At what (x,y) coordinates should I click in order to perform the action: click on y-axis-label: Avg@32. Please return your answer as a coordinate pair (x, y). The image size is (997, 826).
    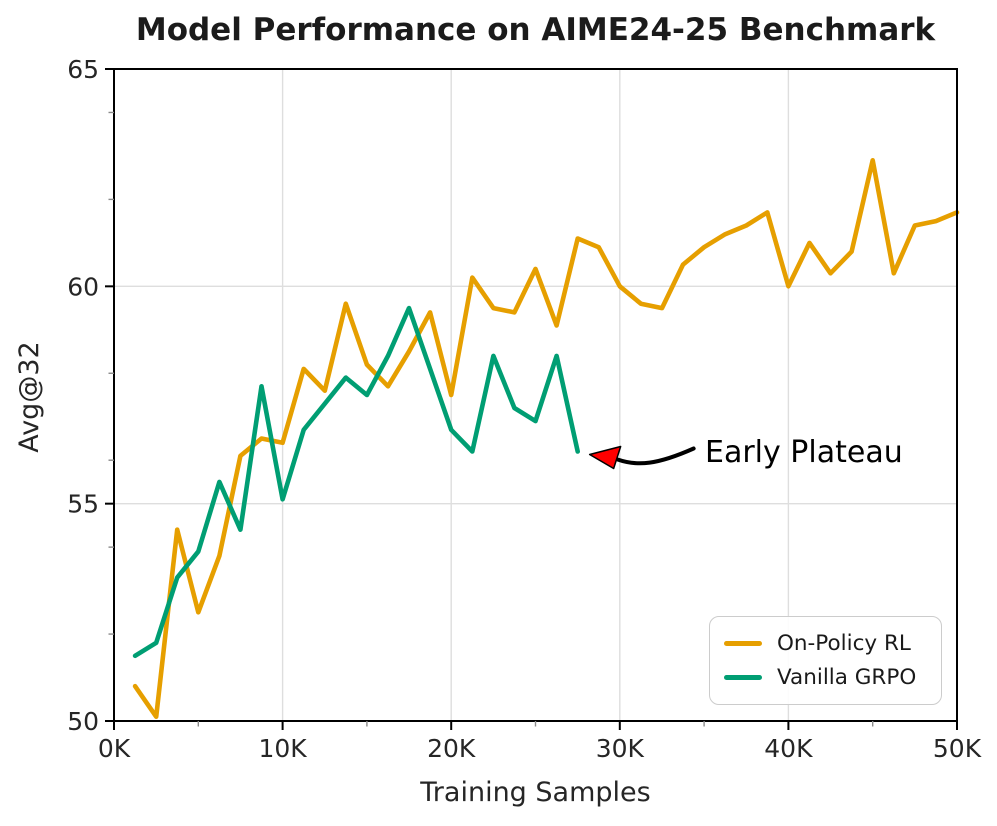
    Looking at the image, I should click on (29, 396).